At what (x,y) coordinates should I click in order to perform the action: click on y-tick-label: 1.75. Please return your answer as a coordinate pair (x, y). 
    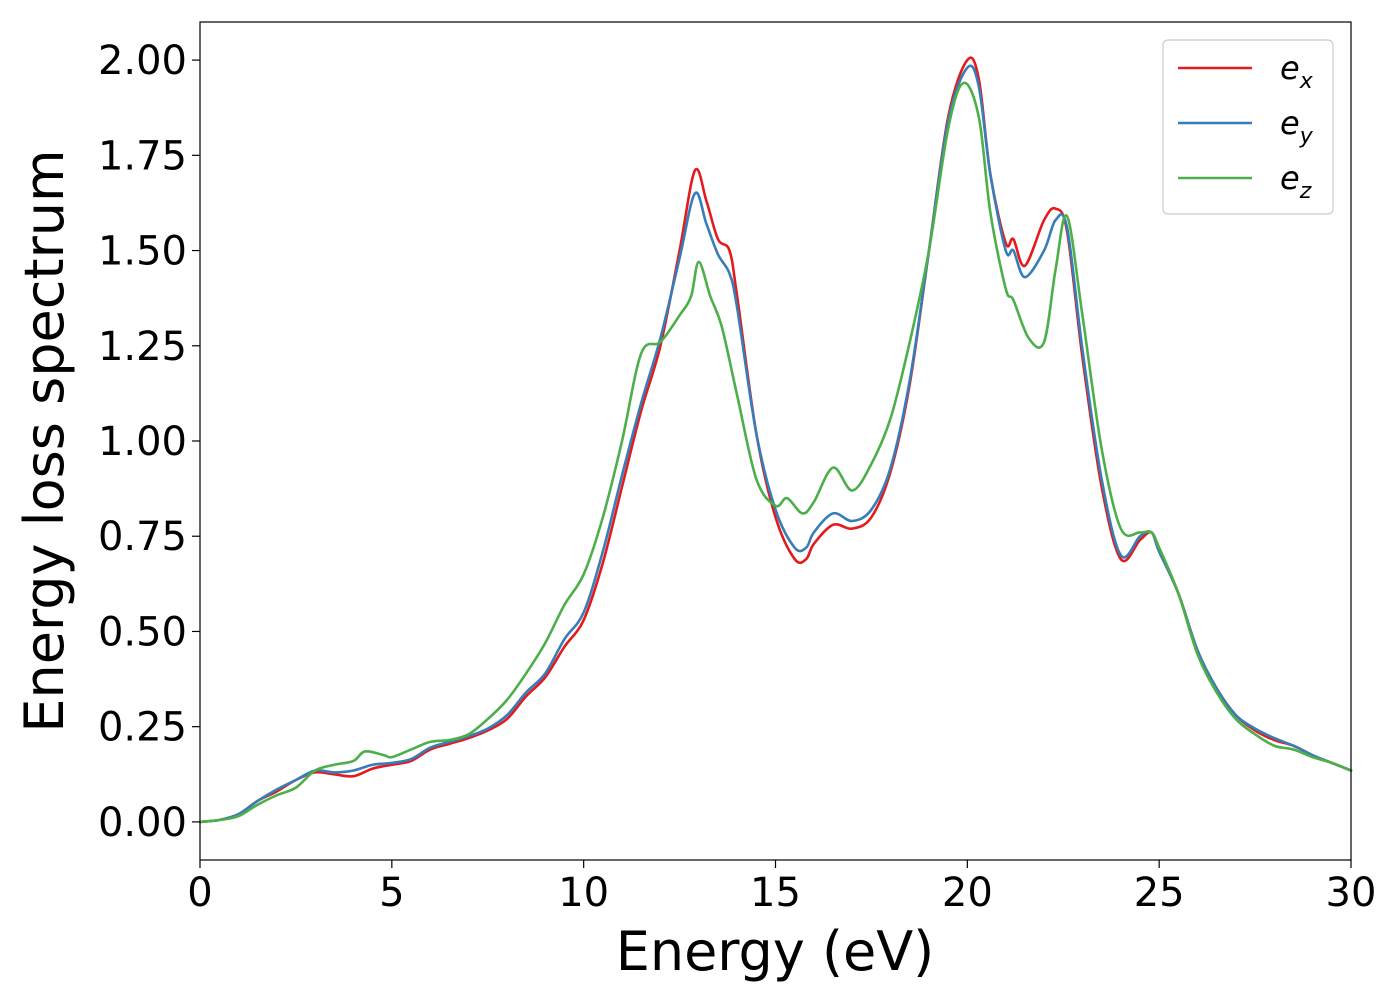
    Looking at the image, I should click on (142, 156).